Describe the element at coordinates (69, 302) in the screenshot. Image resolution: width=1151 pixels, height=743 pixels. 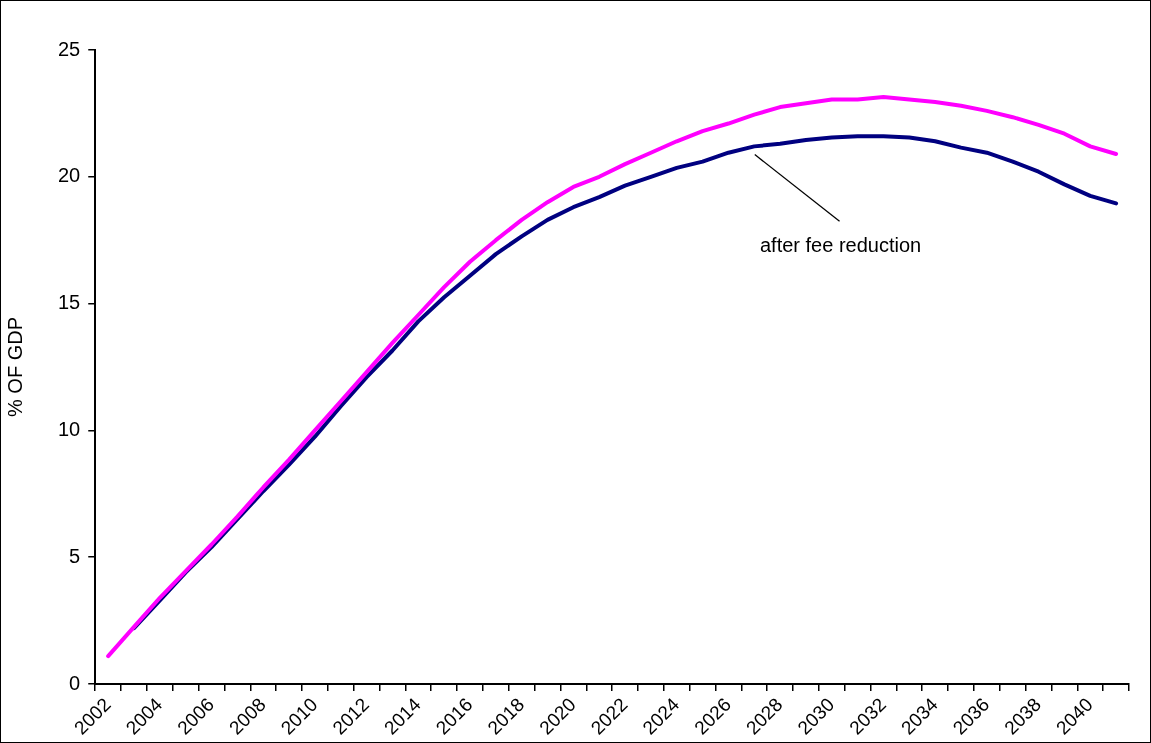
I see `y-tick-label: 15` at that location.